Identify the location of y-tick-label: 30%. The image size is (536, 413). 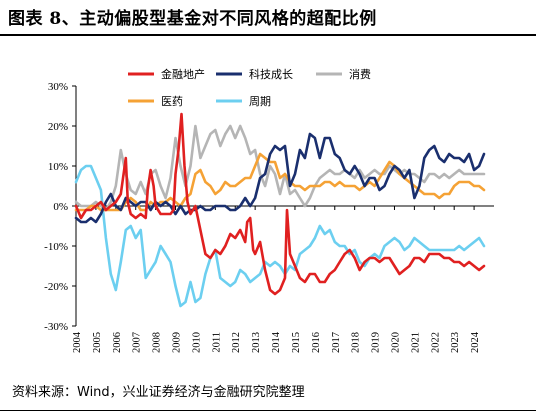
(58, 87).